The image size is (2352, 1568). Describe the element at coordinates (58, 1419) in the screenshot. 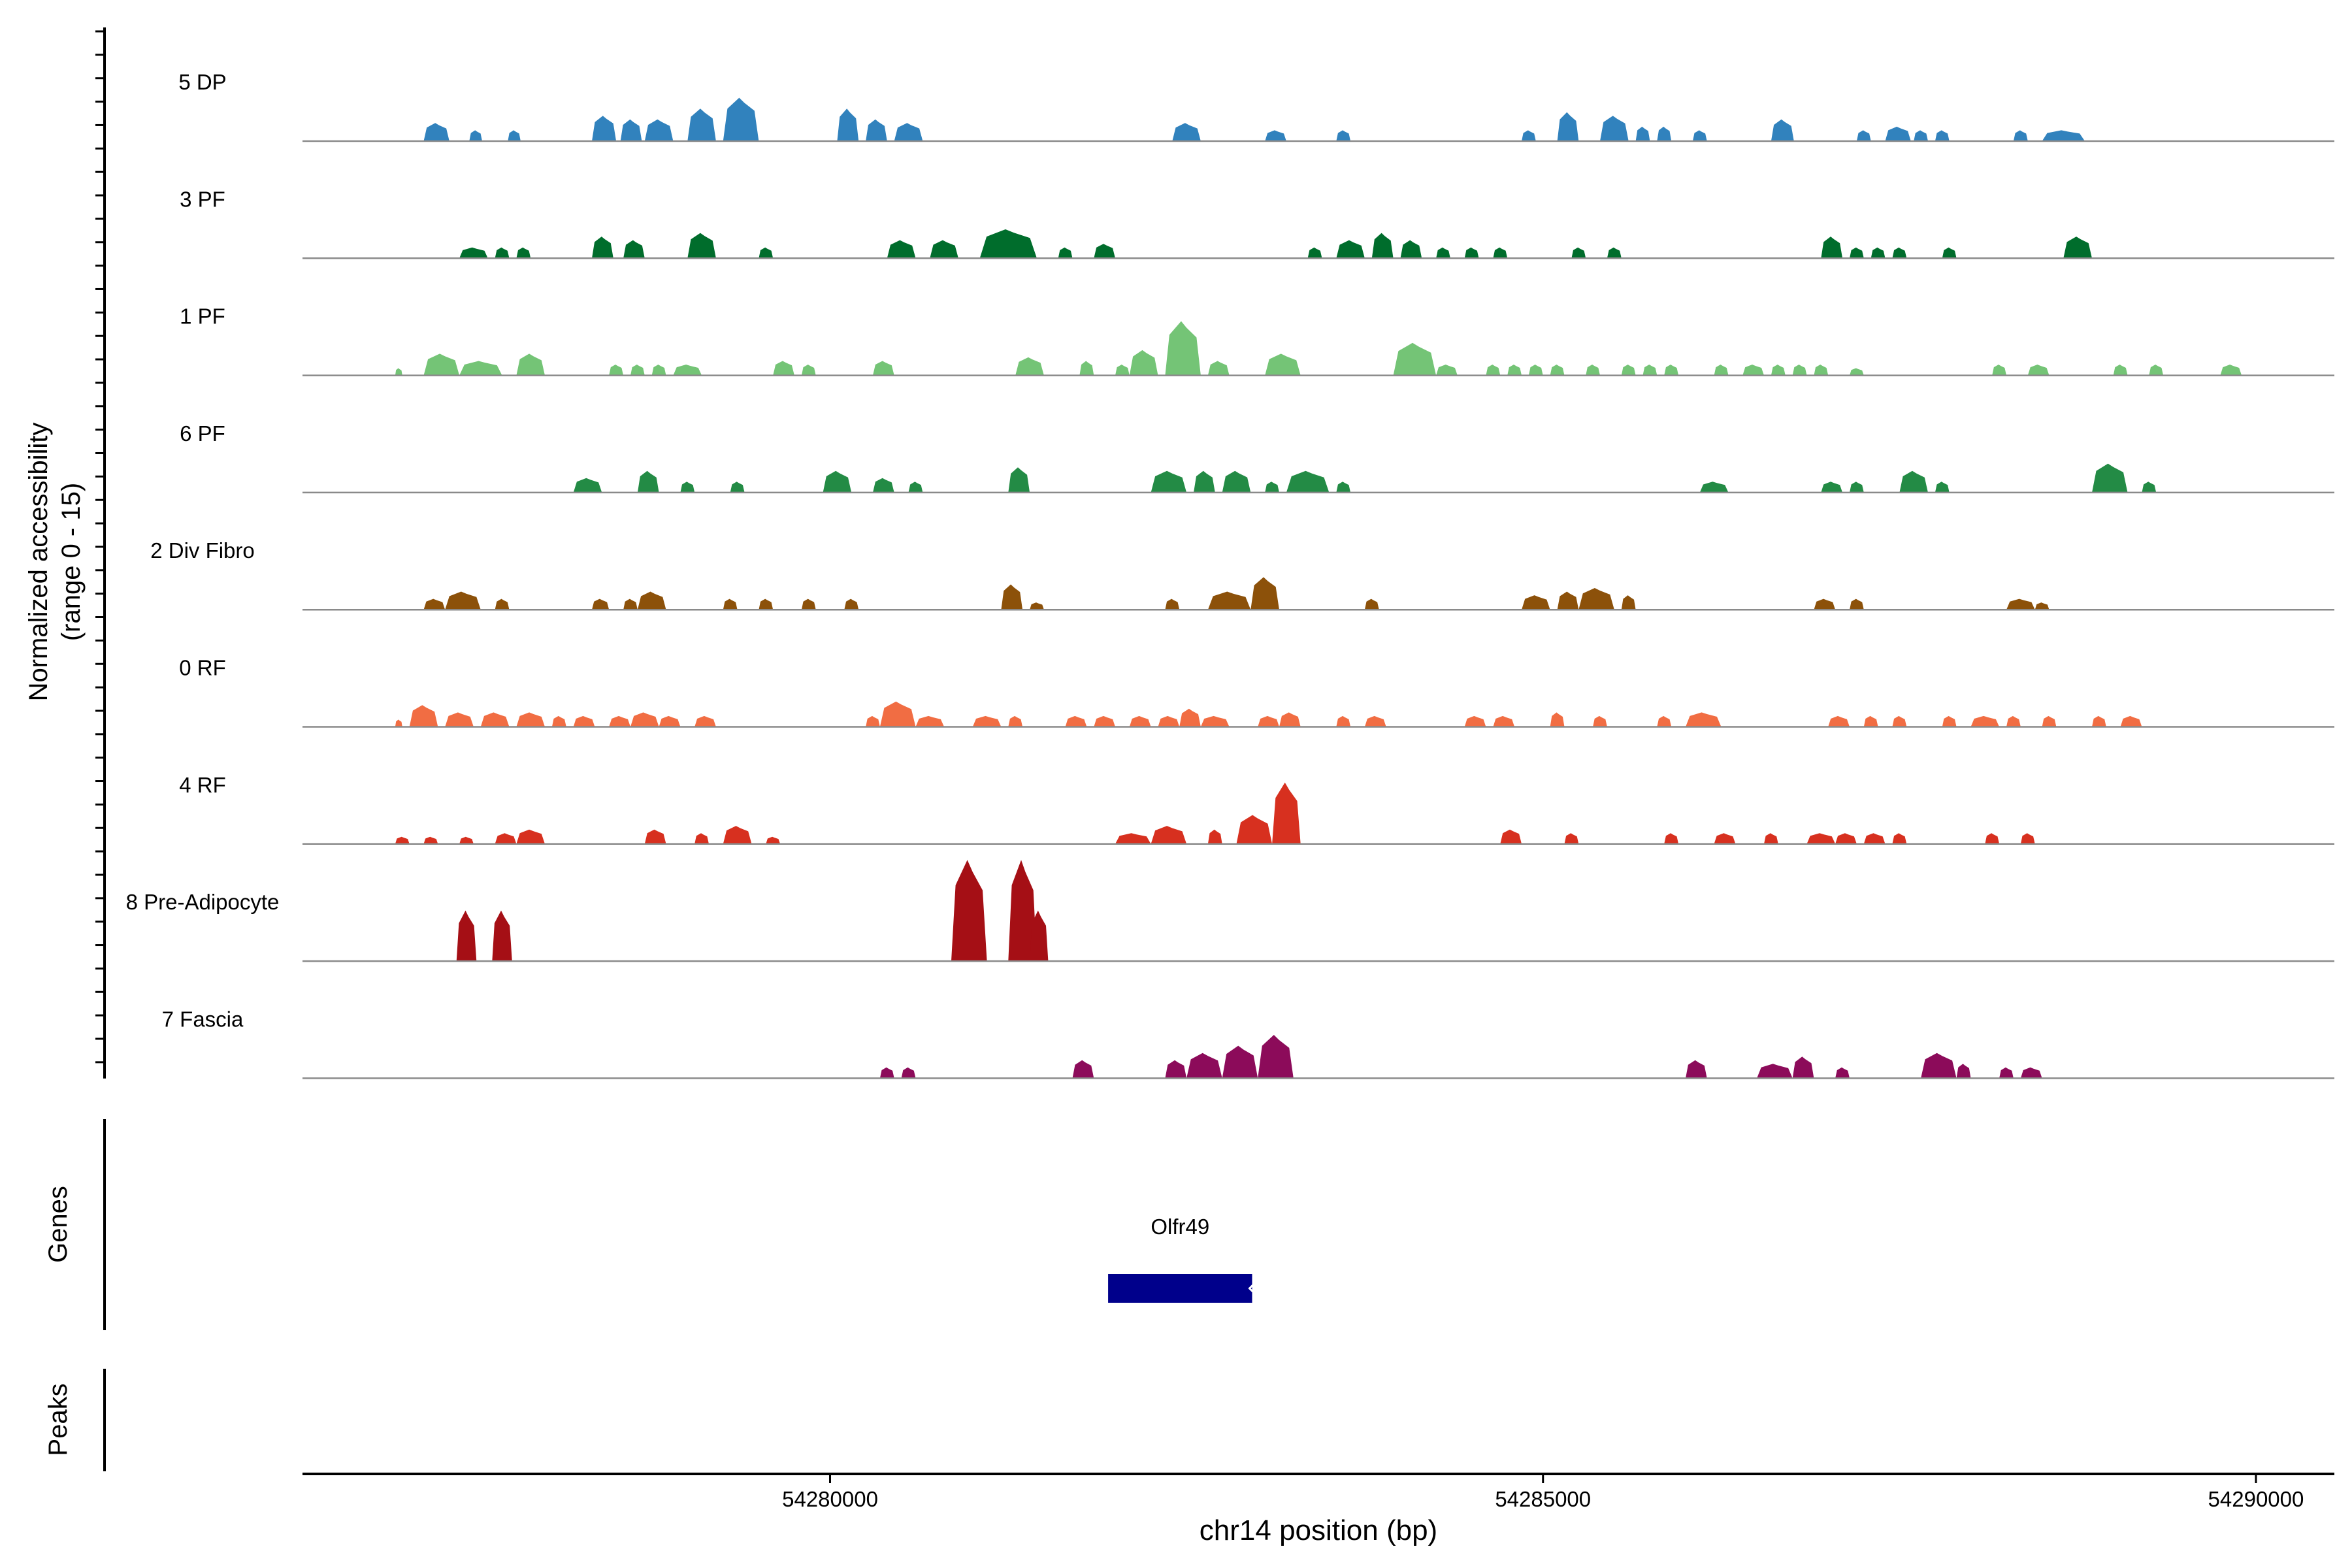

I see `peaks-panel-label: Peaks` at that location.